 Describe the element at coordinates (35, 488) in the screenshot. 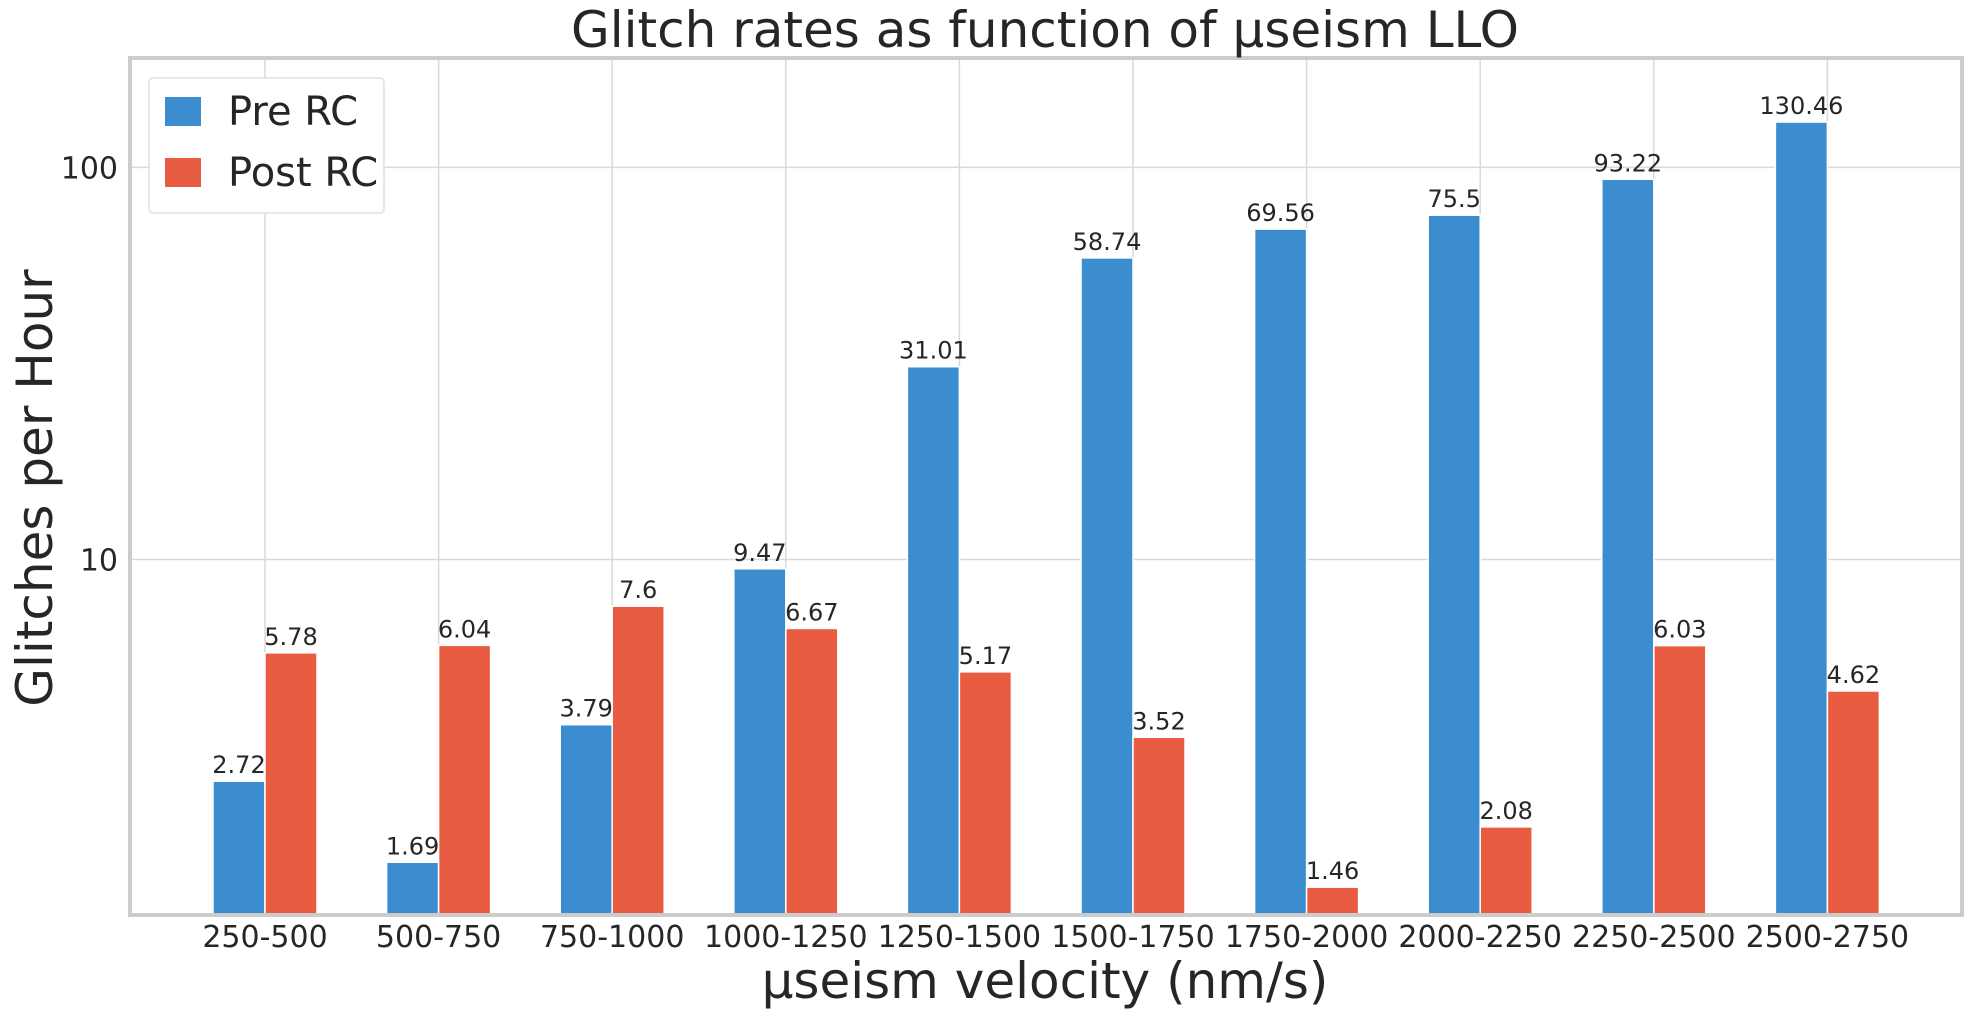

I see `y-axis-title: Glitches per Hour` at that location.